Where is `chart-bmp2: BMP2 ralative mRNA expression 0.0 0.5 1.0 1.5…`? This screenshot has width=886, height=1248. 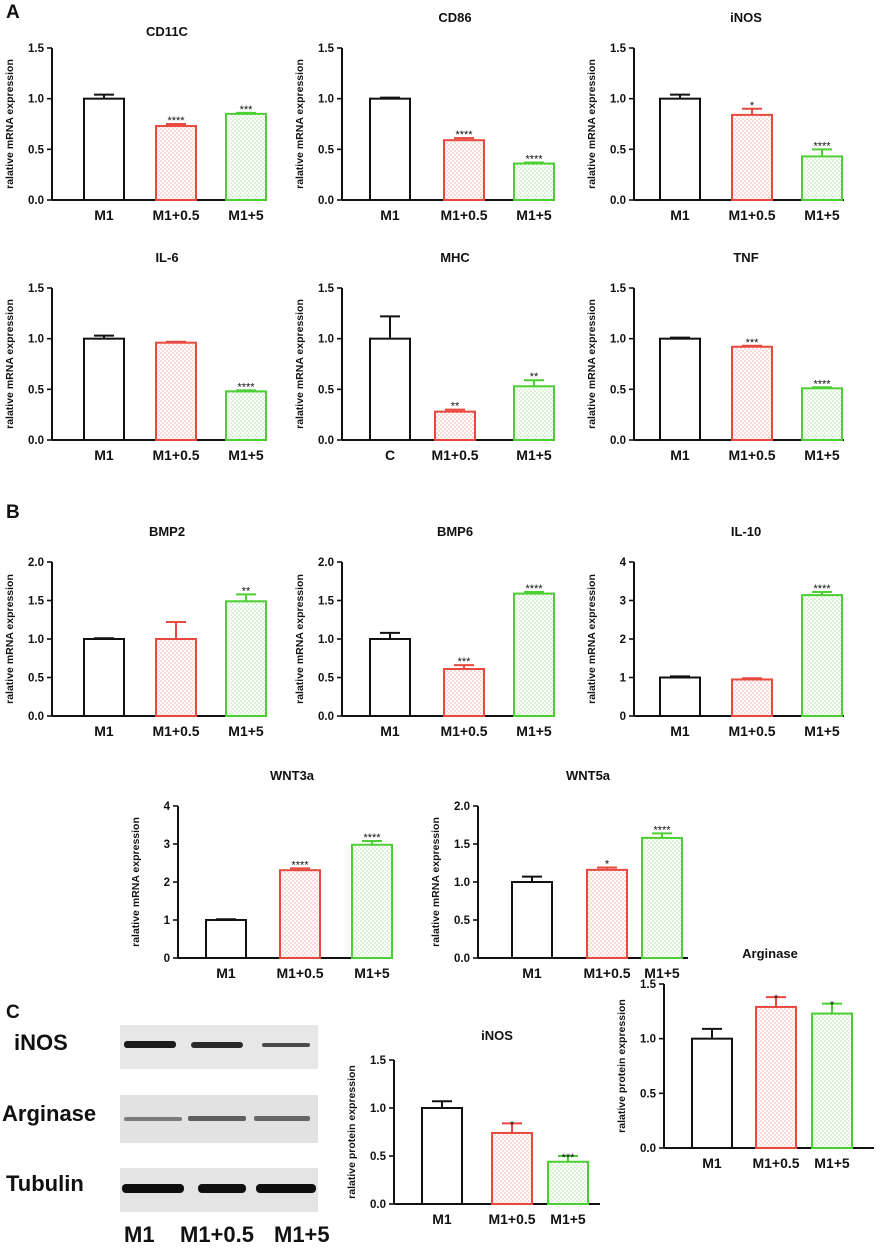
chart-bmp2: BMP2 ralative mRNA expression 0.0 0.5 1.0 1.5… is located at coordinates (135, 631).